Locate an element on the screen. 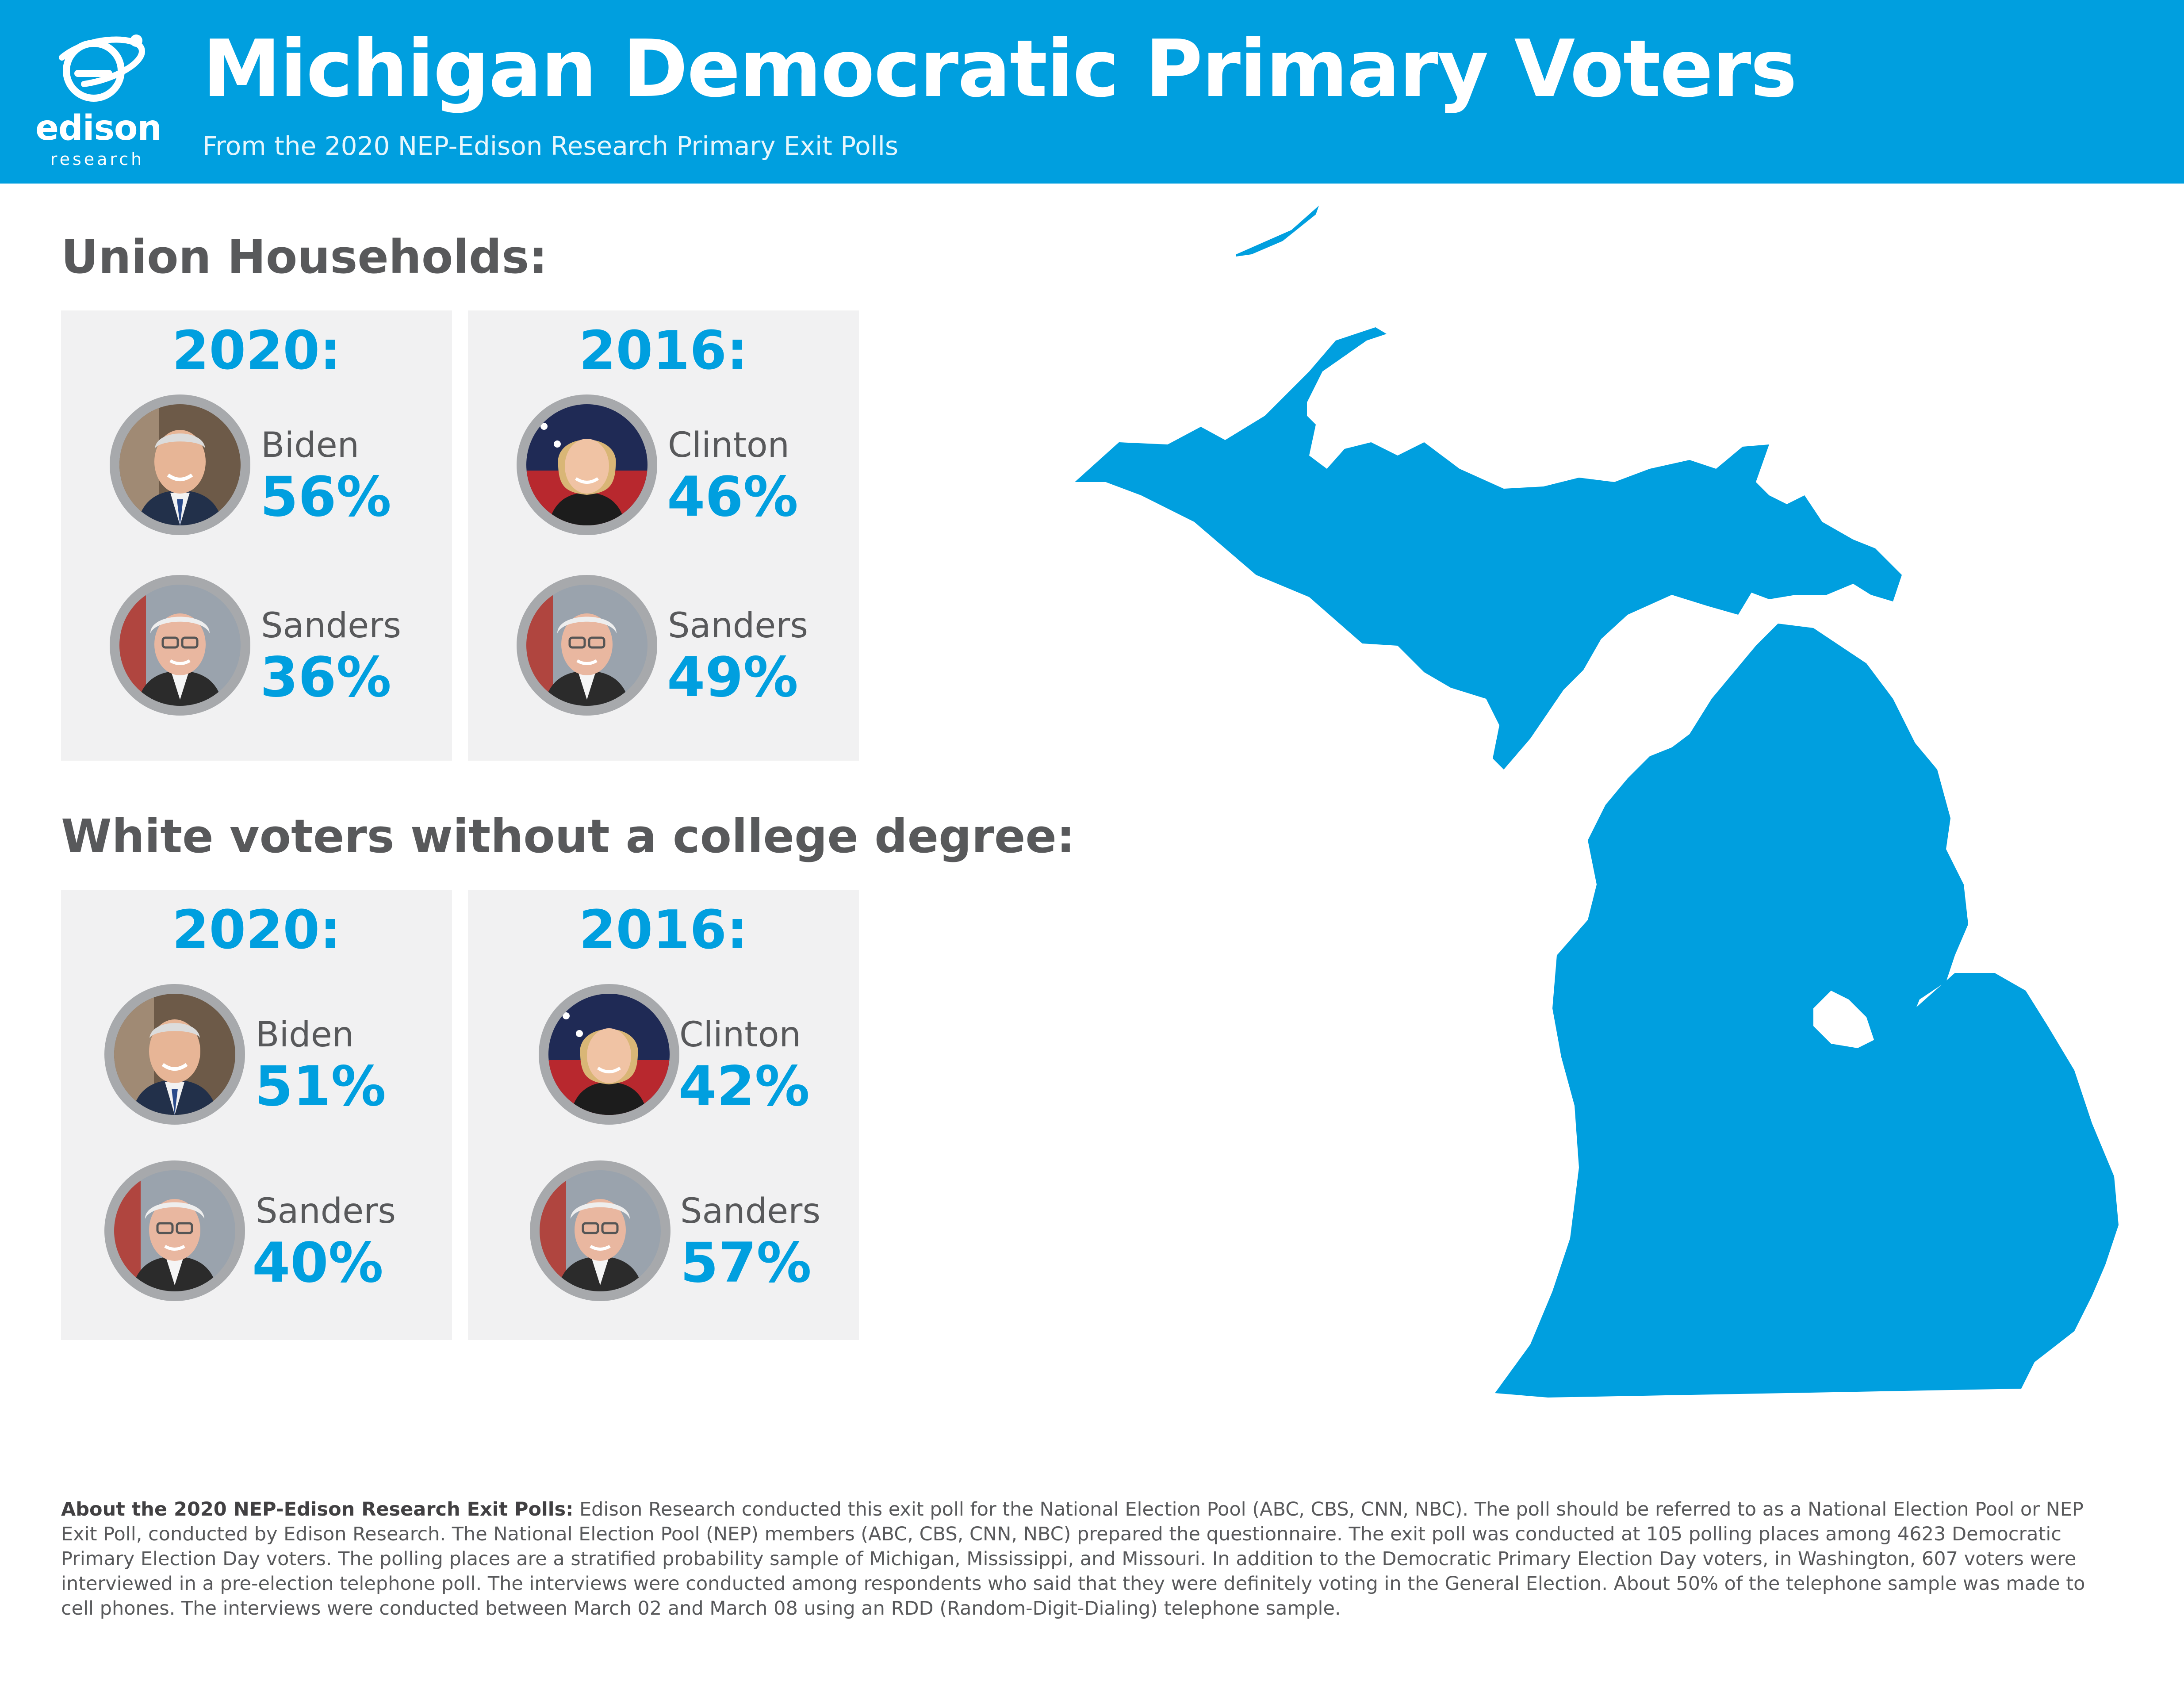 The height and width of the screenshot is (1681, 2184). candidate-clinton: Clinton 46% is located at coordinates (663, 467).